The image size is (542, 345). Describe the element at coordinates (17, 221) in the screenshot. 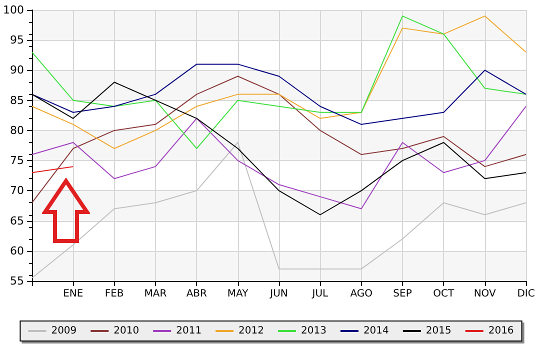

I see `y-tick-label: 65` at that location.